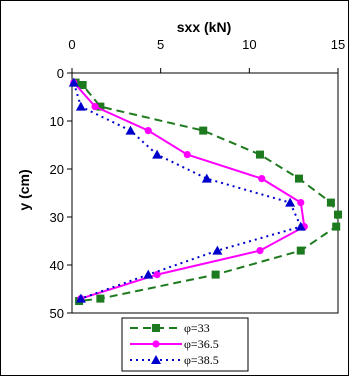 This screenshot has width=349, height=376. I want to click on legend-item: φ=38.5, so click(174, 360).